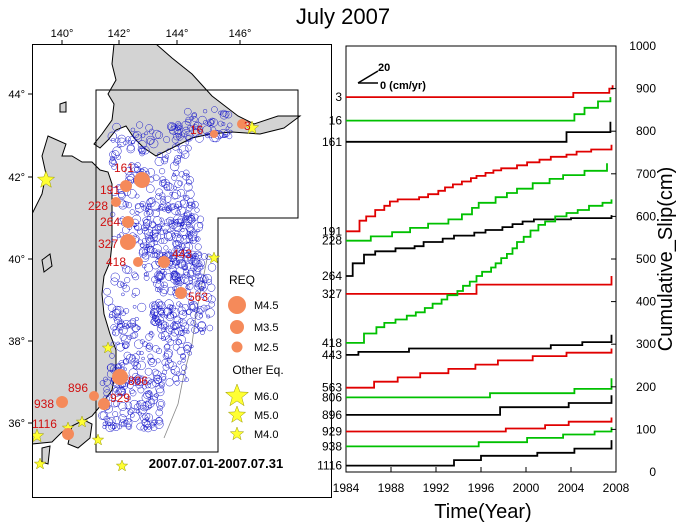 The height and width of the screenshot is (524, 686). Describe the element at coordinates (616, 488) in the screenshot. I see `x-tick-label: 2008` at that location.